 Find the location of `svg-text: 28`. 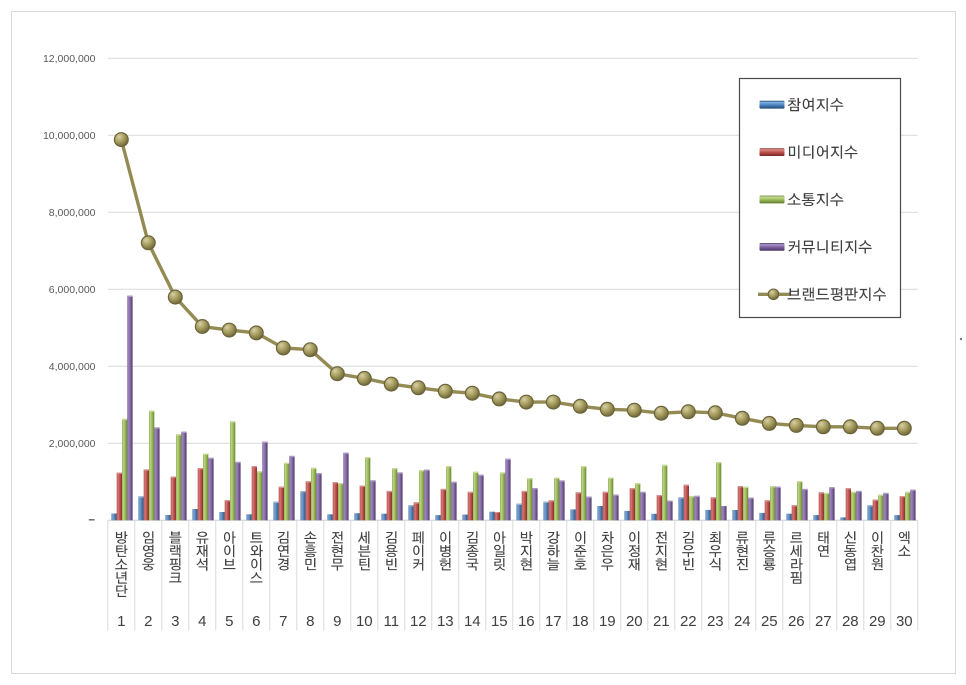

svg-text: 28 is located at coordinates (850, 621).